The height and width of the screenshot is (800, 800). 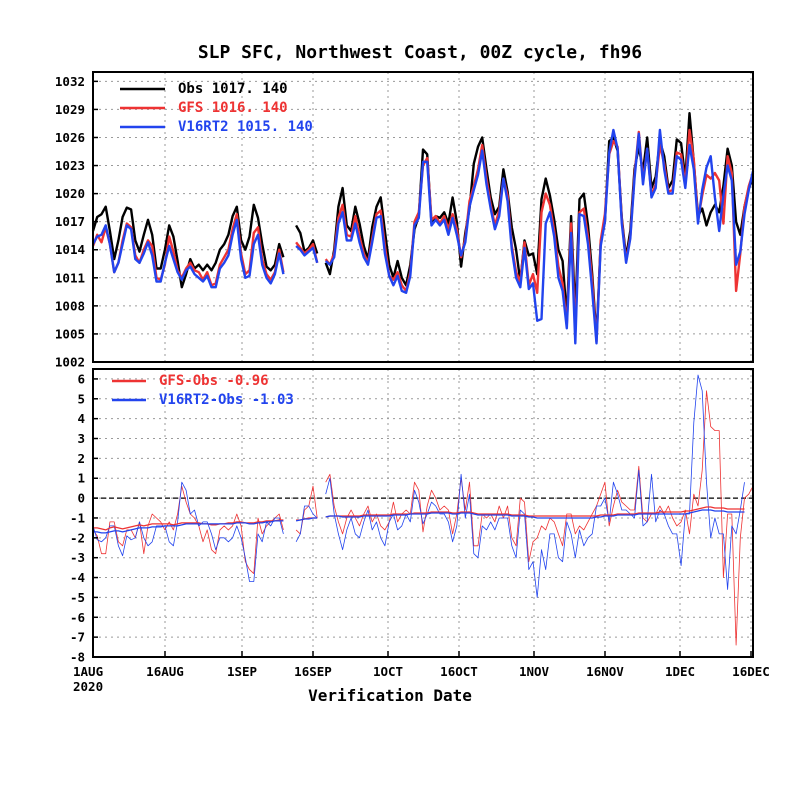 I want to click on legend-entry-obs: Obs 1017. 140, so click(x=233, y=89).